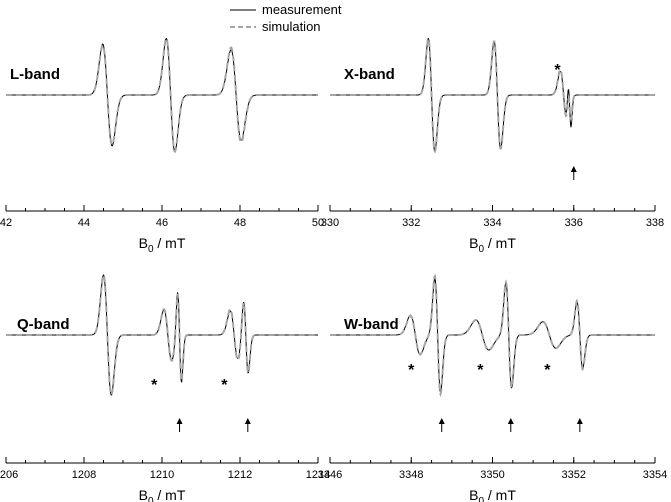  I want to click on tick-label: 332, so click(411, 223).